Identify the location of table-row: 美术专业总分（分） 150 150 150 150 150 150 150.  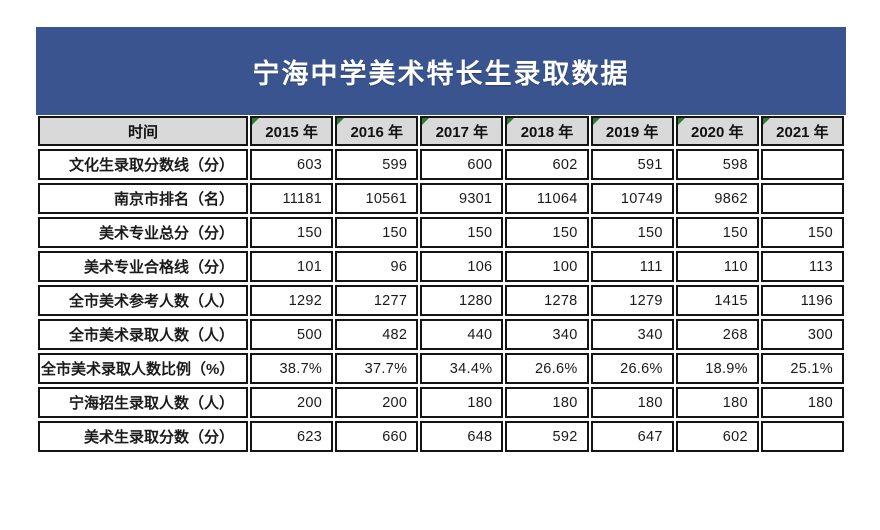
(441, 232).